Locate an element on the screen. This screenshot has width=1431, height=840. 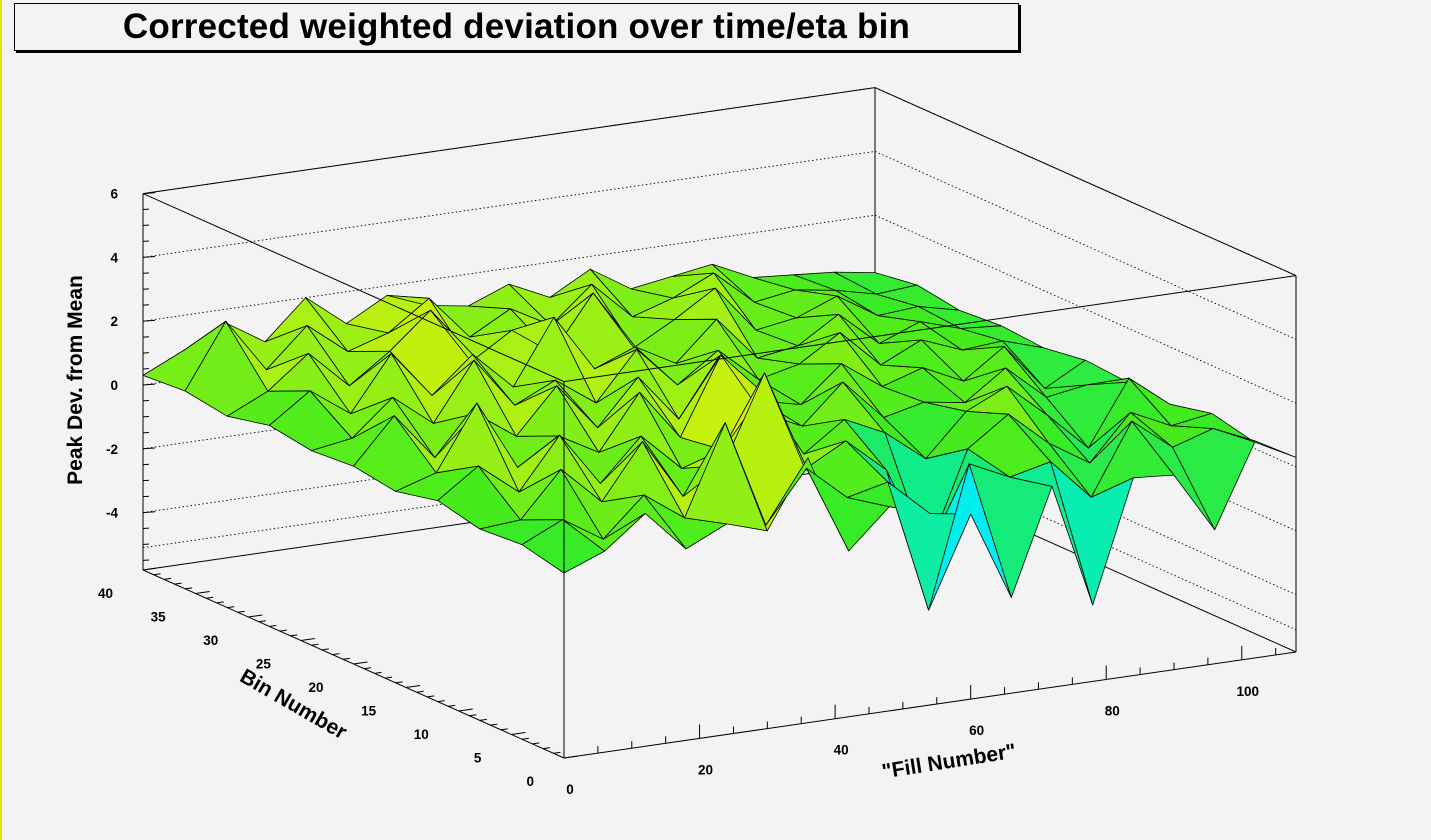
canvas-left-border is located at coordinates (1, 420).